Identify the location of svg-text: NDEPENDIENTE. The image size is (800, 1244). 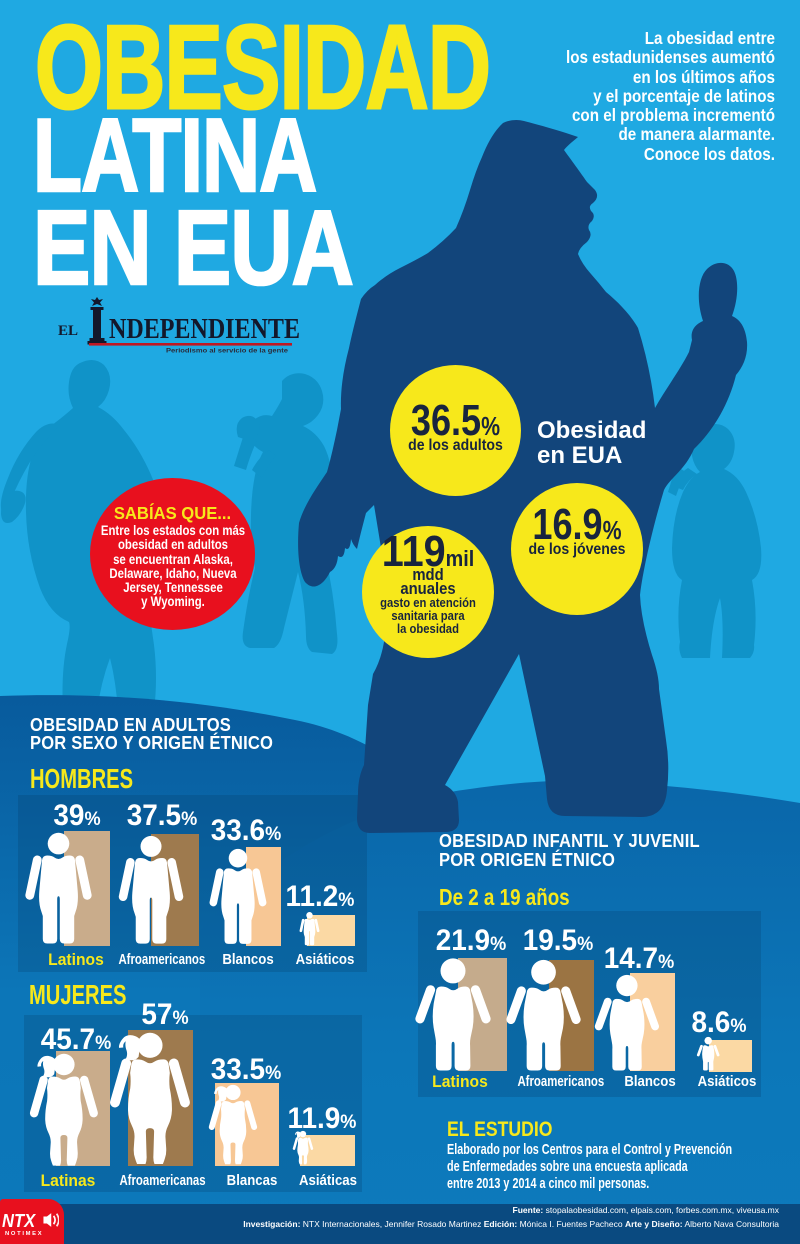
(204, 329).